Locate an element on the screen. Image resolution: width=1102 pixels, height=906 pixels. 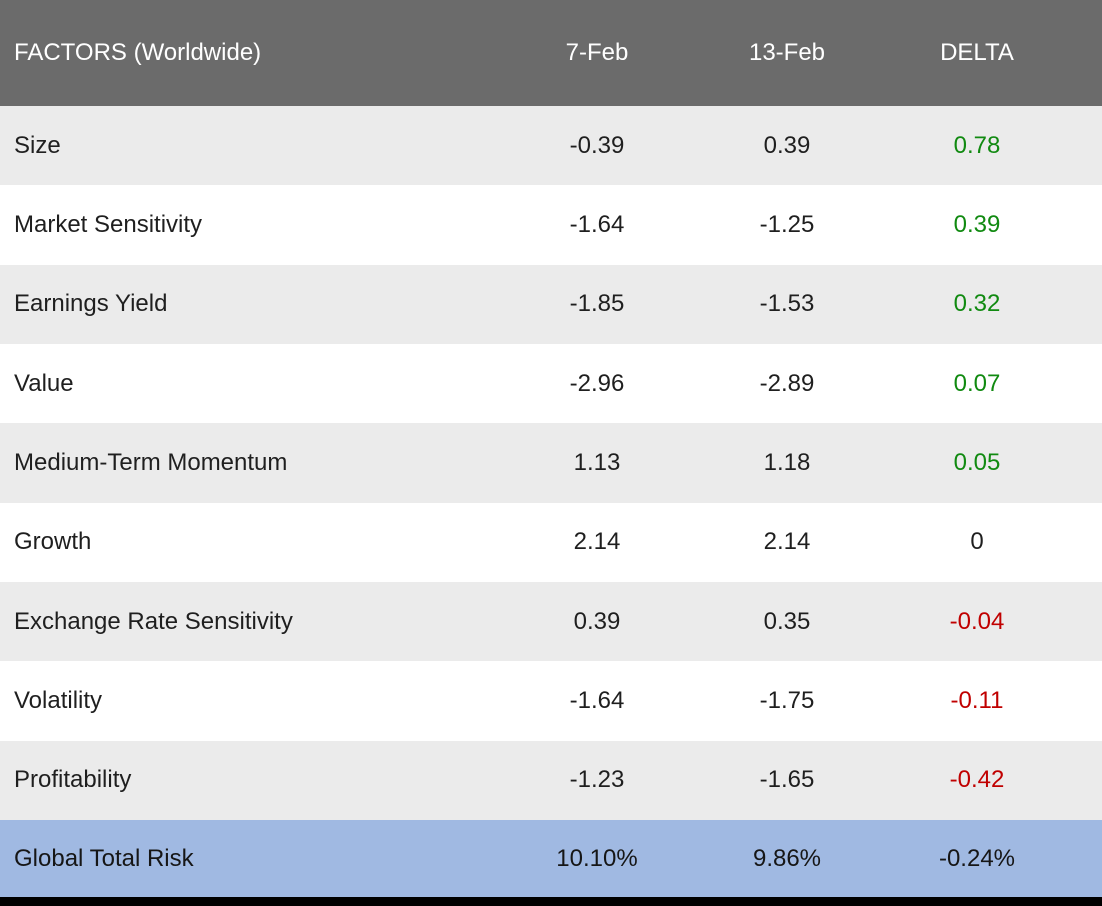
total-value-feb7: 10.10% is located at coordinates (597, 858).